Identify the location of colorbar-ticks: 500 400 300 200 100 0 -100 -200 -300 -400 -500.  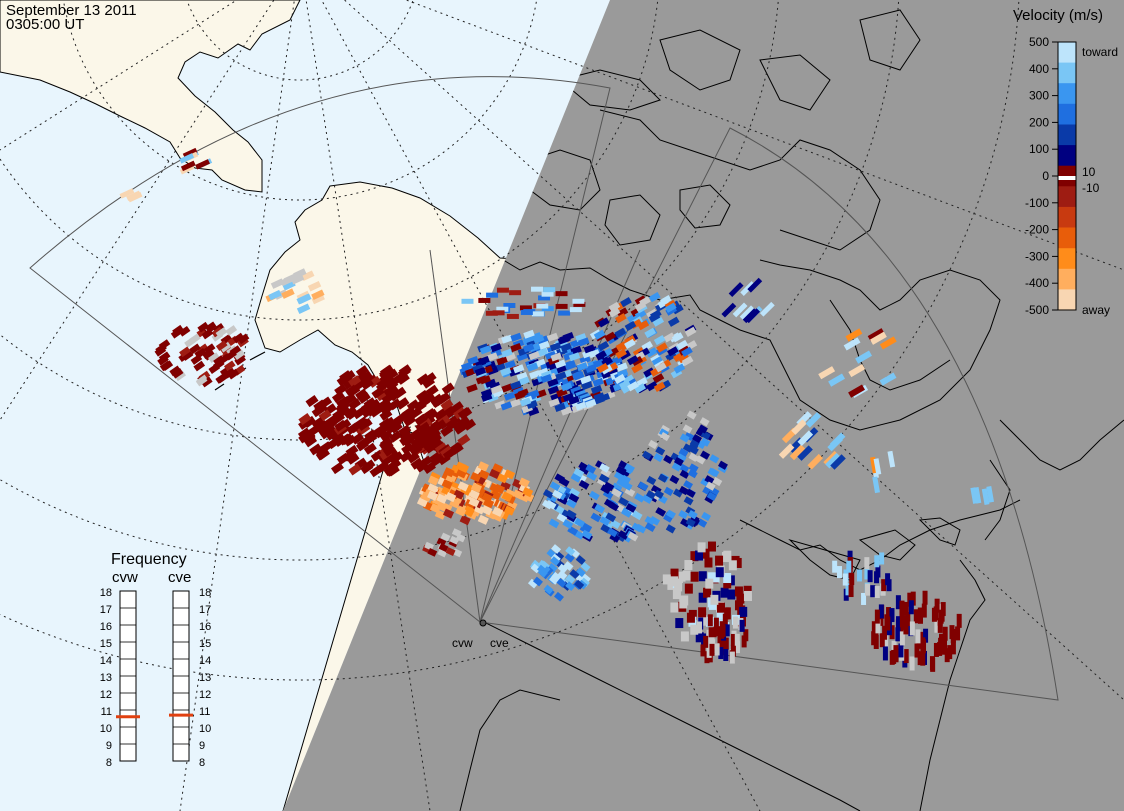
(1041, 176).